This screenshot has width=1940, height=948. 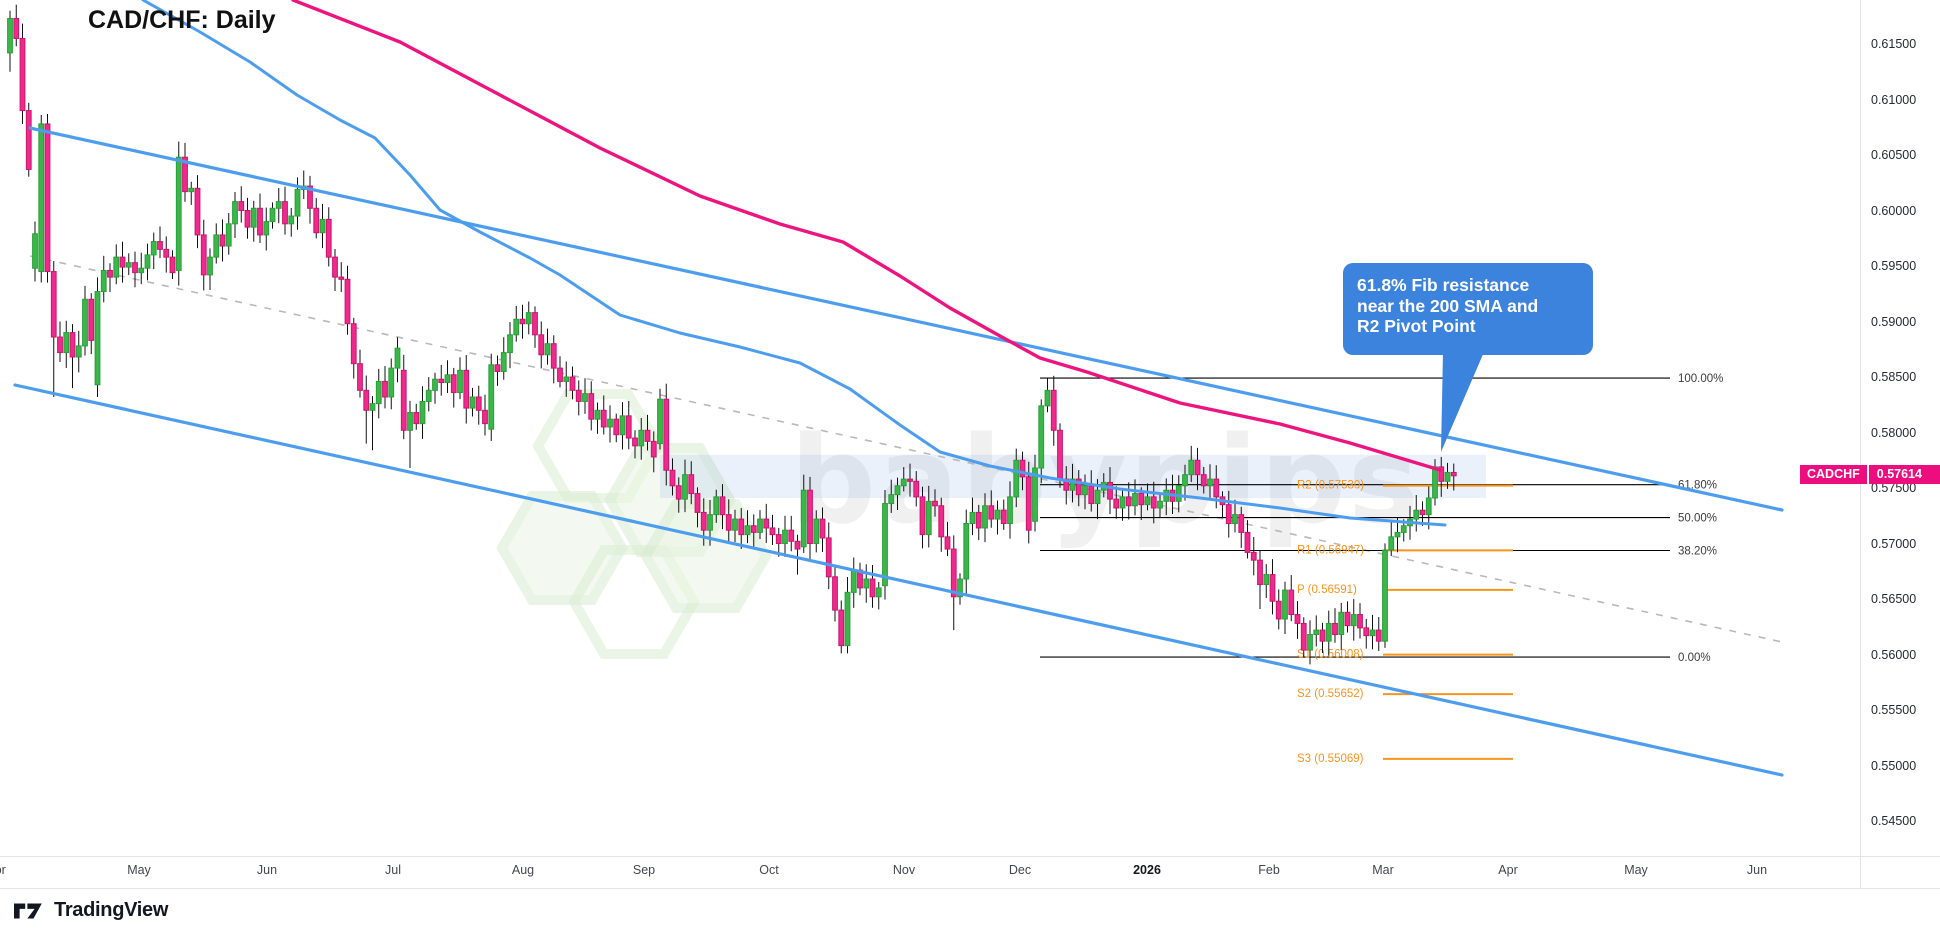 What do you see at coordinates (1894, 488) in the screenshot?
I see `price-axis-label: 0.57500` at bounding box center [1894, 488].